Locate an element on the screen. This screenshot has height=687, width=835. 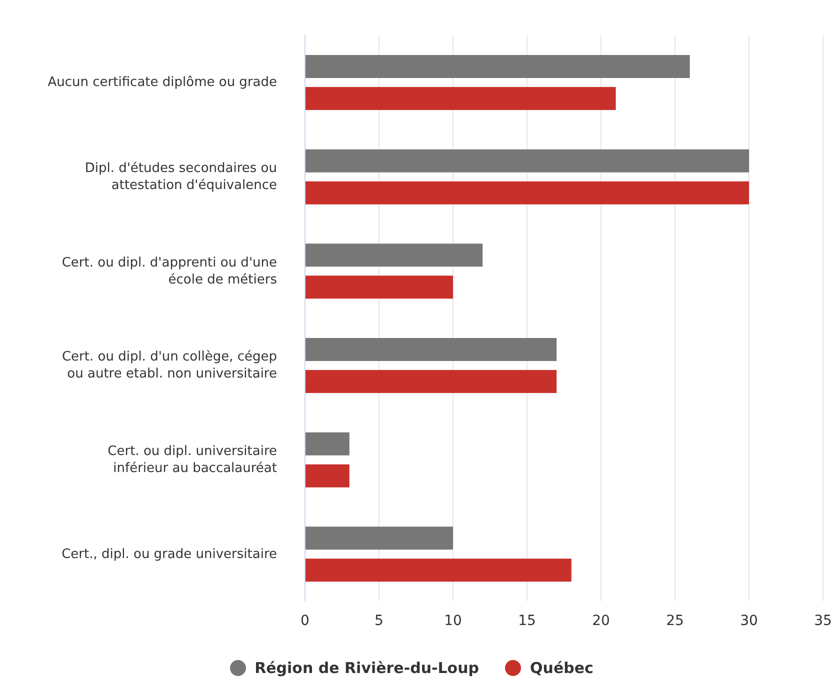
x-tick-label: 15 is located at coordinates (527, 620).